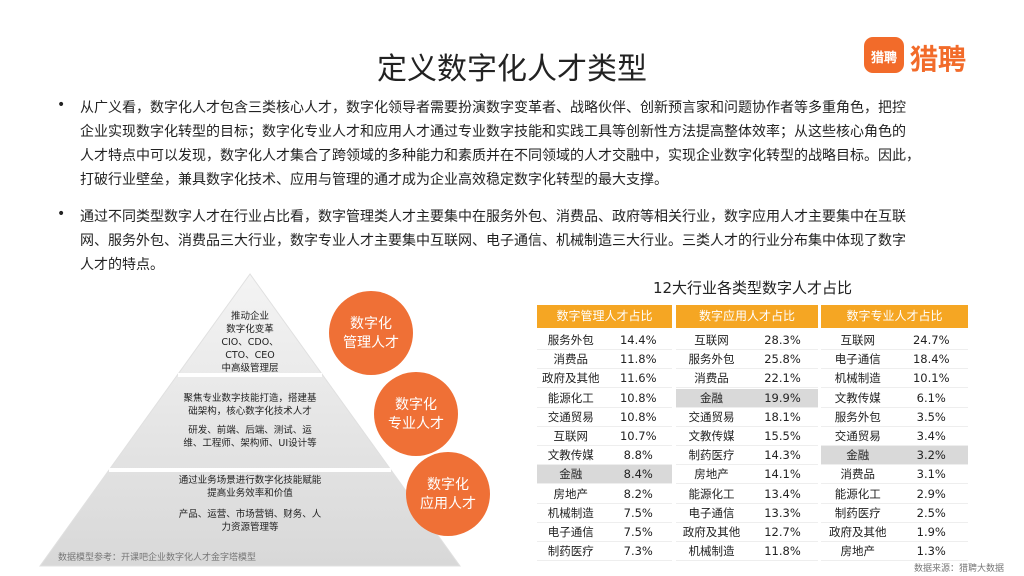 The height and width of the screenshot is (576, 1024). I want to click on table-cell: 13.3%, so click(782, 513).